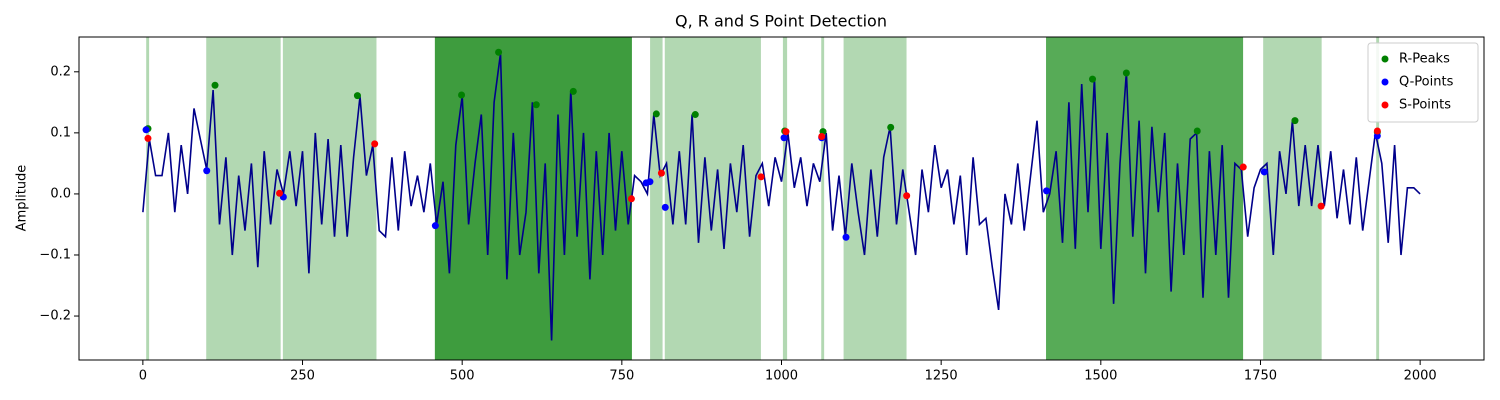 This screenshot has height=400, width=1500. What do you see at coordinates (1426, 82) in the screenshot?
I see `legend-label: Q-Points` at bounding box center [1426, 82].